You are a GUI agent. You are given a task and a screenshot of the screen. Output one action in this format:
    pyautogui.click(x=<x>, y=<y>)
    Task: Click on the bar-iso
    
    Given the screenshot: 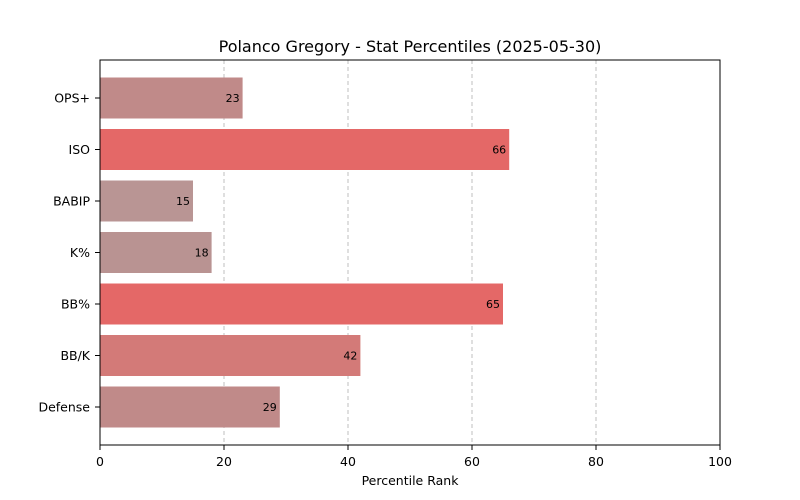 What is the action you would take?
    pyautogui.click(x=305, y=149)
    